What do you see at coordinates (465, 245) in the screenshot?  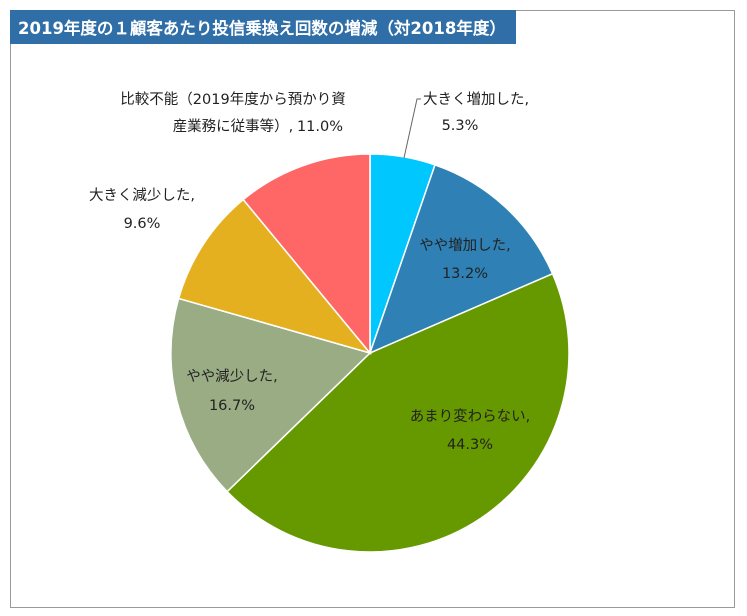 I see `slice-label-1: やや増加した,` at bounding box center [465, 245].